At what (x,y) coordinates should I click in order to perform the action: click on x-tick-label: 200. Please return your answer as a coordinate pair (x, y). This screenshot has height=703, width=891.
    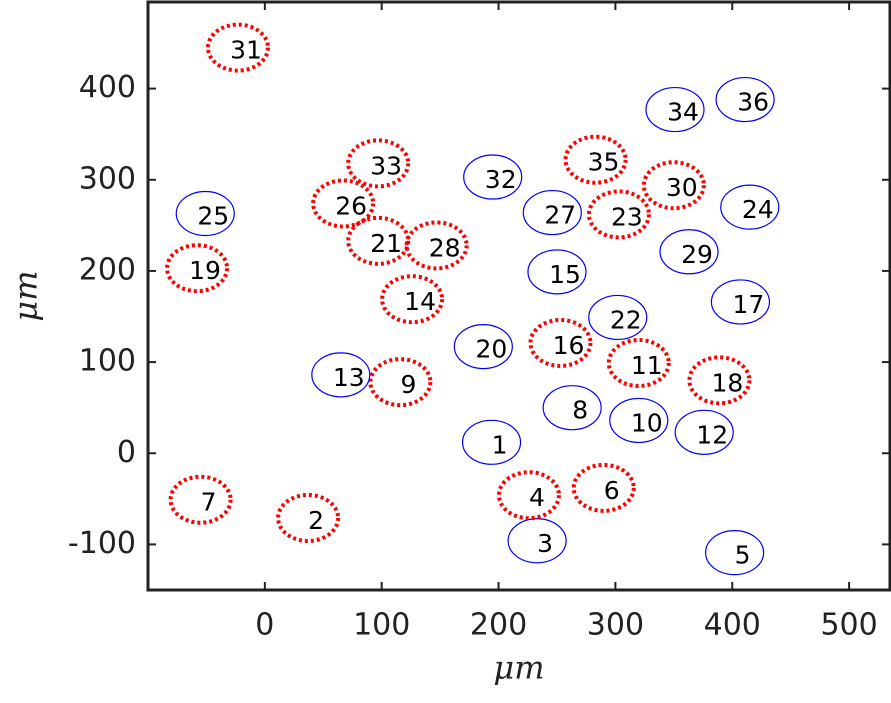
    Looking at the image, I should click on (498, 625).